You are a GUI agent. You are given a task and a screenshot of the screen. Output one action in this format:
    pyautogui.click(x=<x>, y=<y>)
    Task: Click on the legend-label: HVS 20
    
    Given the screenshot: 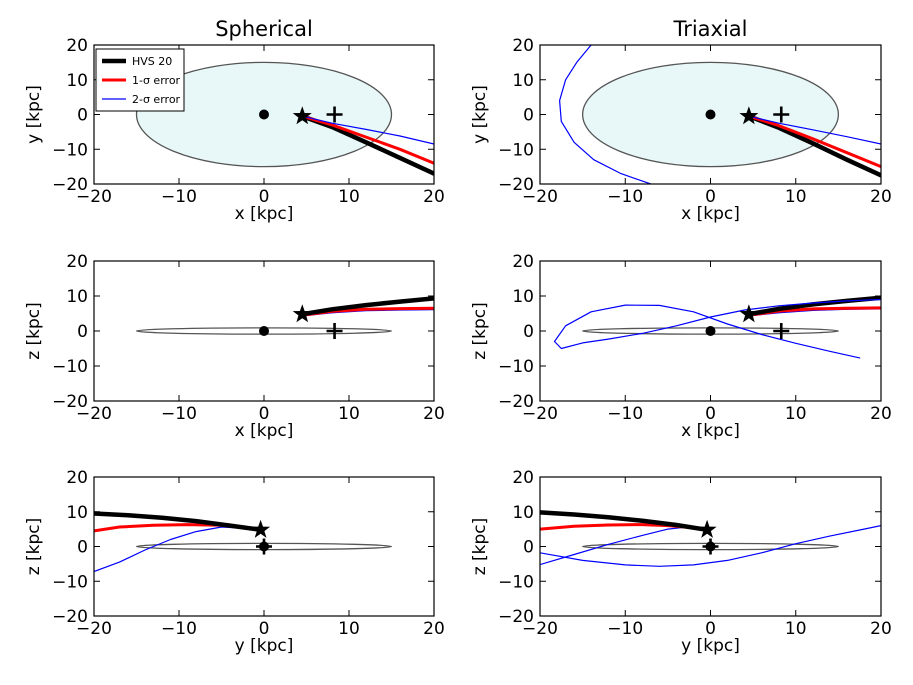 What is the action you would take?
    pyautogui.click(x=152, y=61)
    